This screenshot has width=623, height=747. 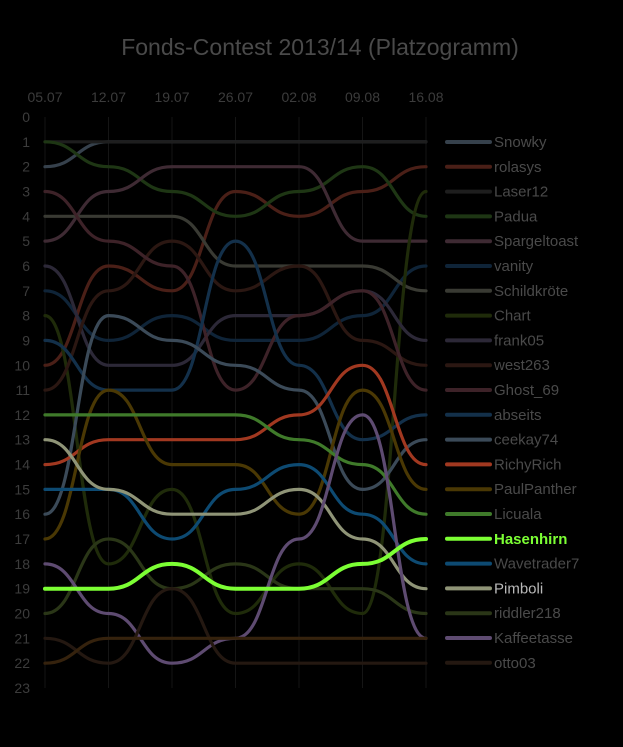 I want to click on y-tick-label: 23, so click(x=22, y=688).